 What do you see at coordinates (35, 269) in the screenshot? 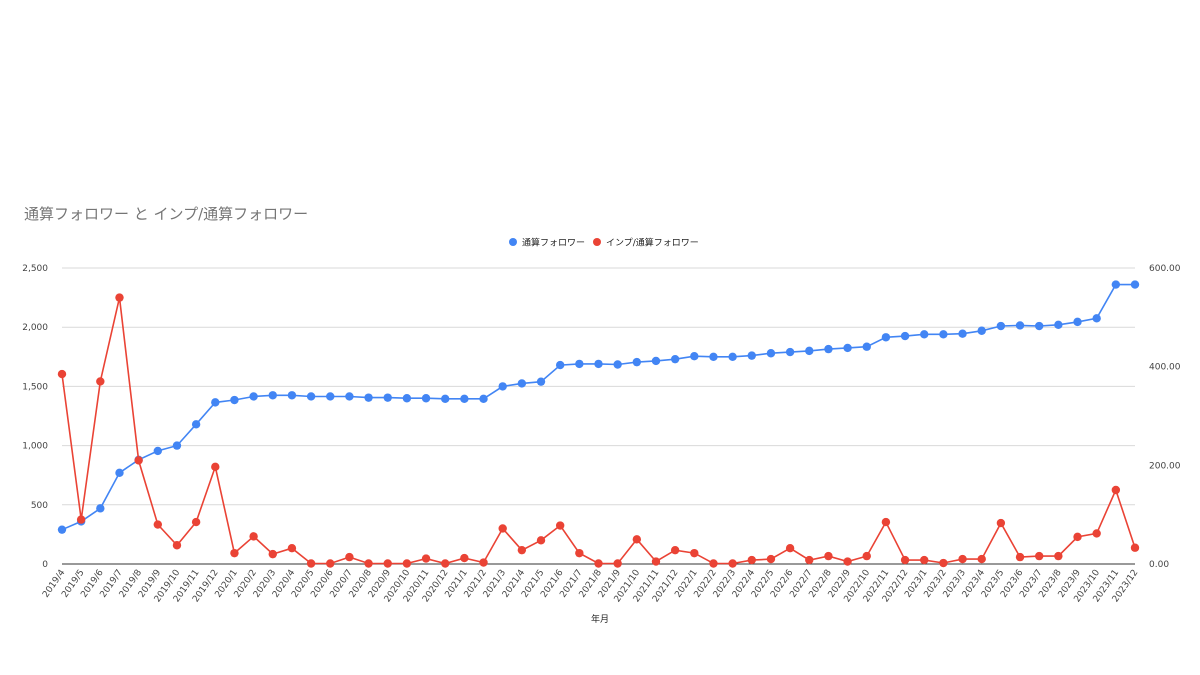
I see `left-tick-label: 2,500` at bounding box center [35, 269].